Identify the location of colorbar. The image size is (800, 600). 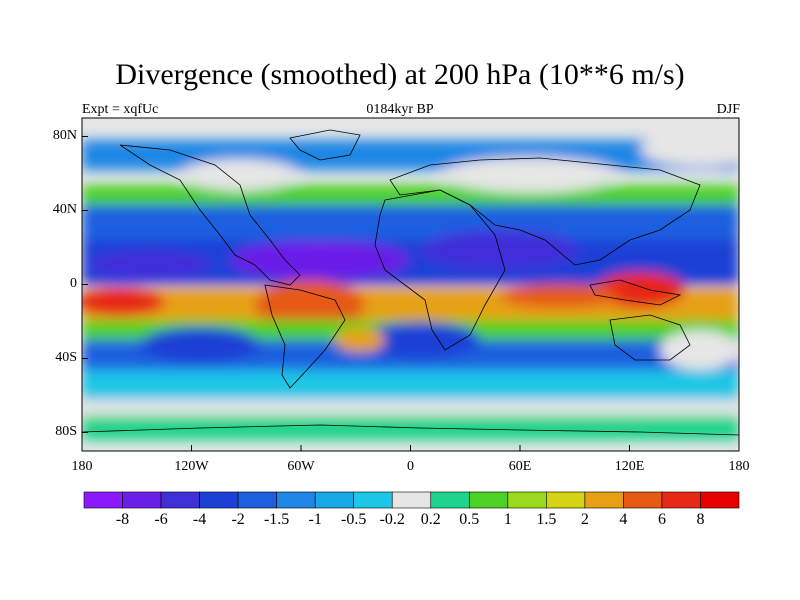
(411, 500).